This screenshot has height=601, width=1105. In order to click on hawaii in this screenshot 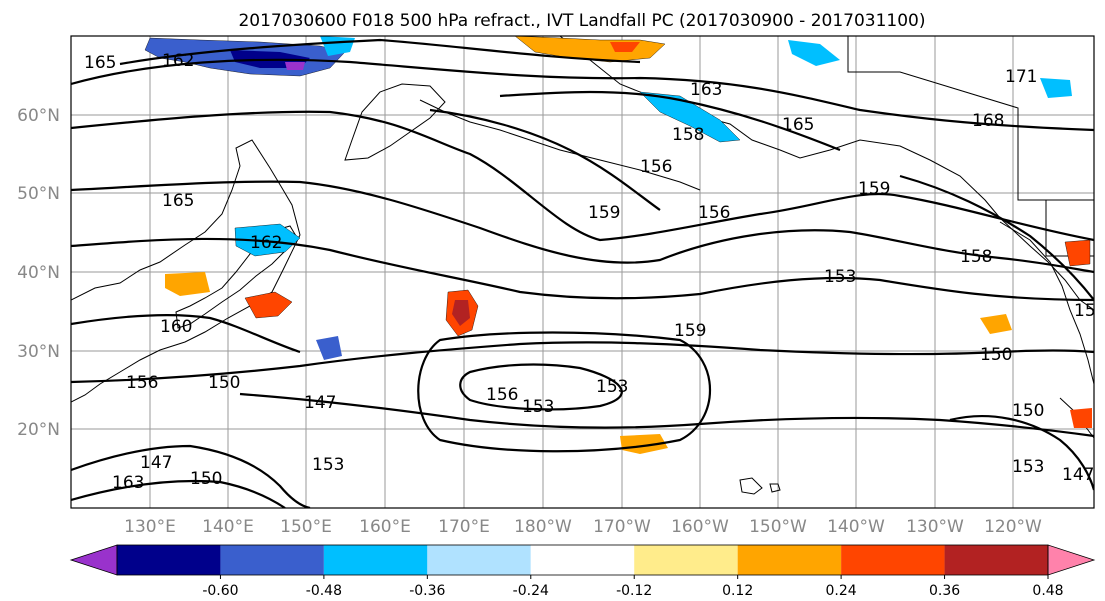, I will do `click(760, 486)`.